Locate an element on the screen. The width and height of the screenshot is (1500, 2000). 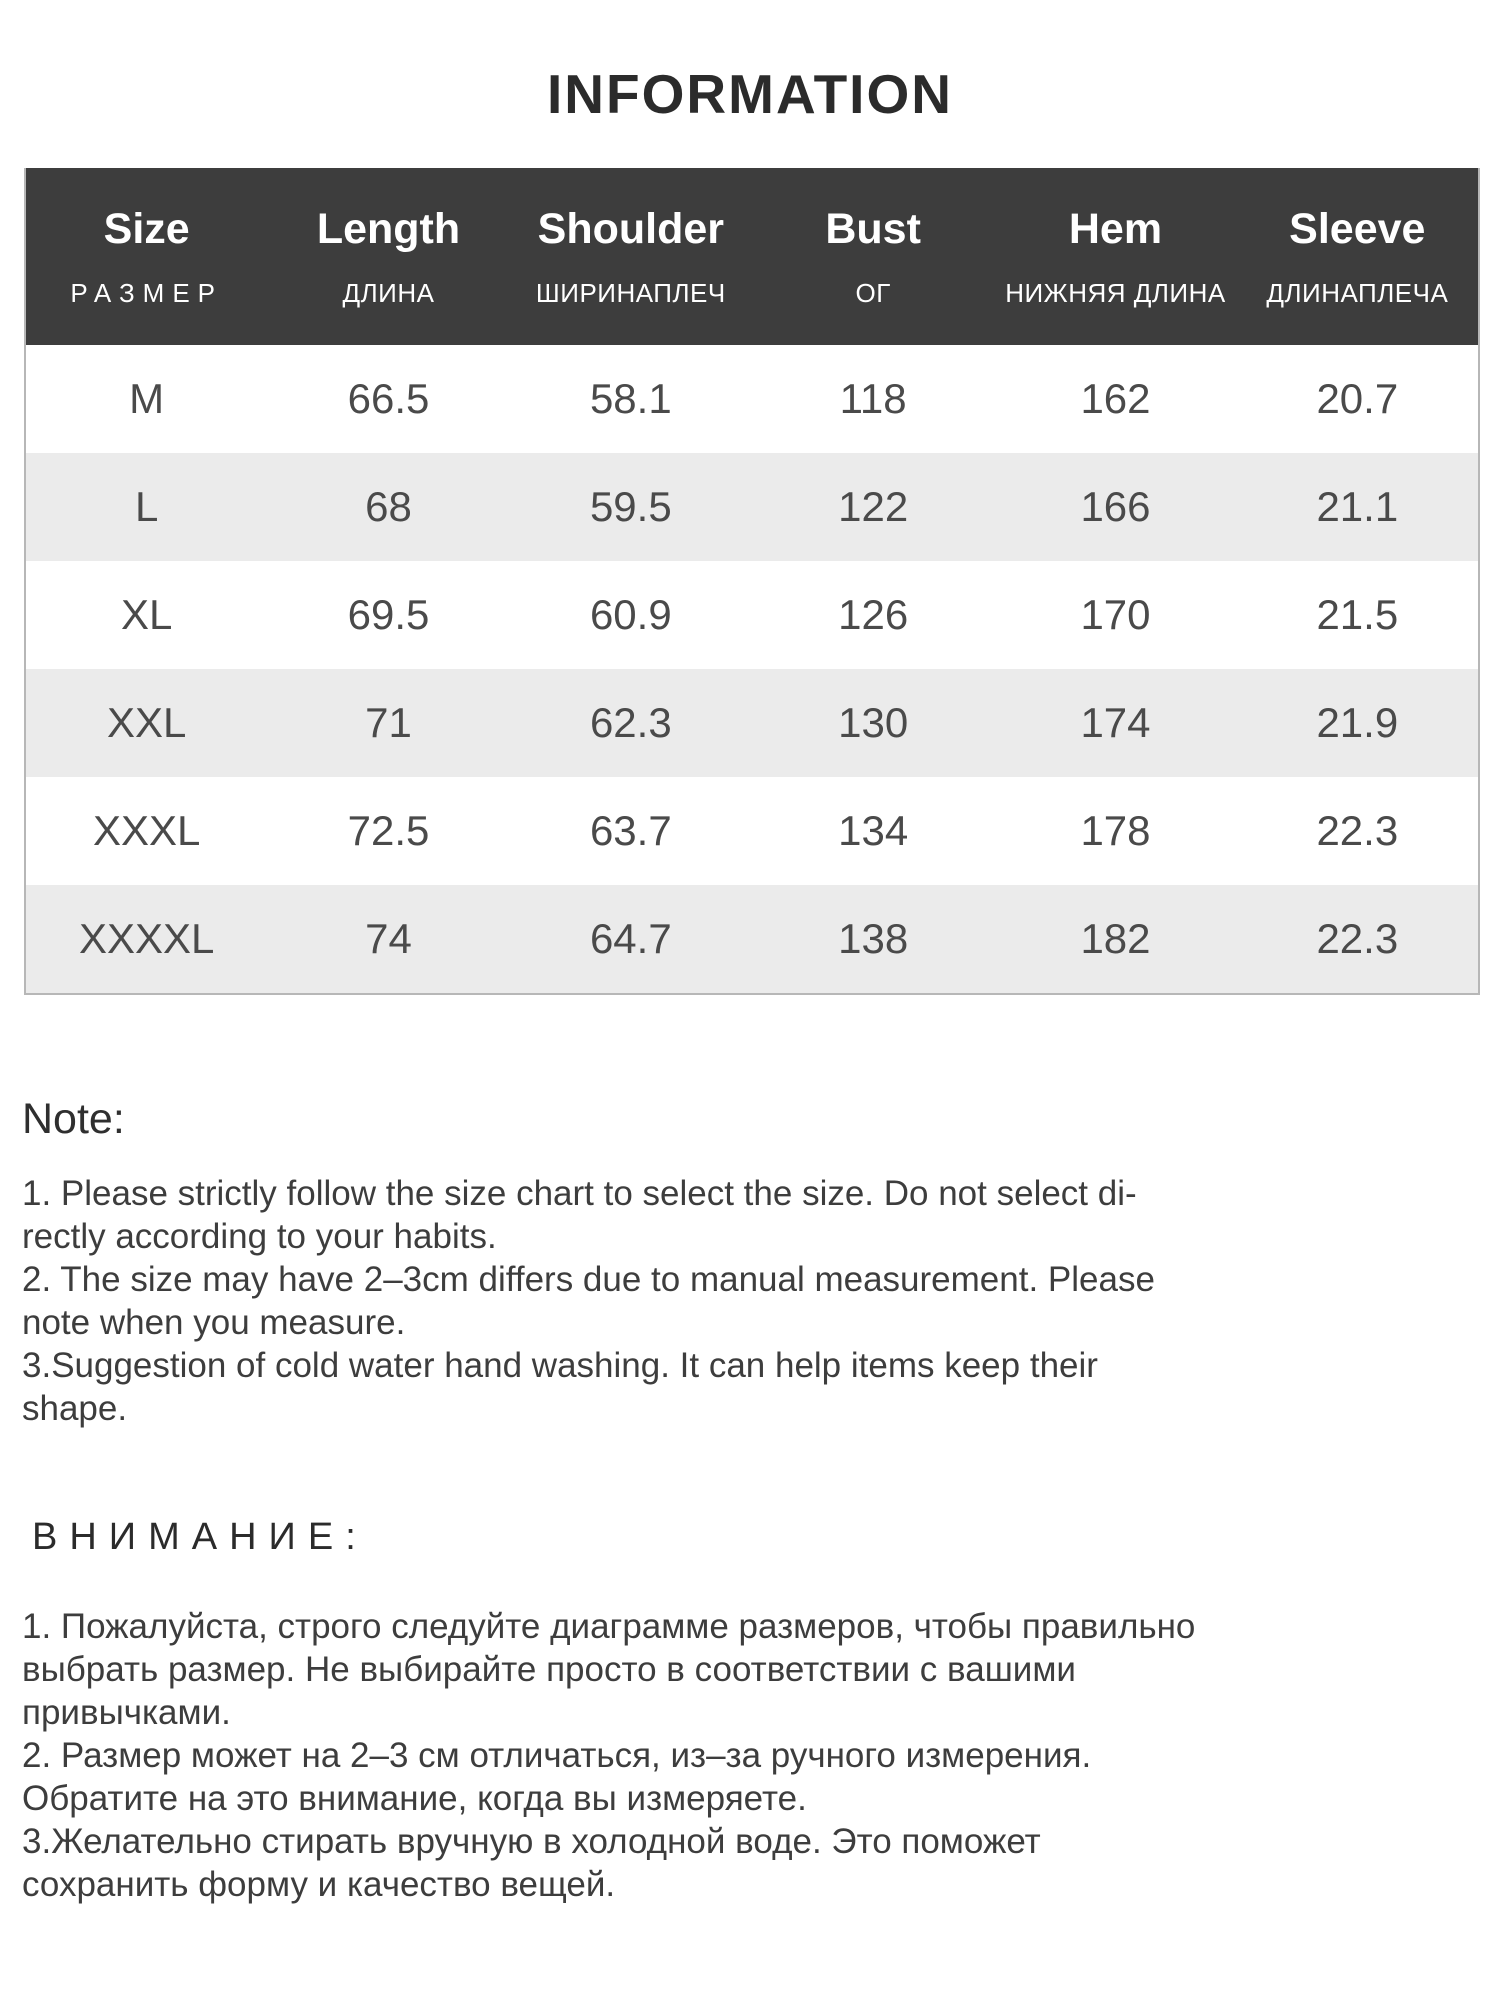
cell-size: L is located at coordinates (146, 506).